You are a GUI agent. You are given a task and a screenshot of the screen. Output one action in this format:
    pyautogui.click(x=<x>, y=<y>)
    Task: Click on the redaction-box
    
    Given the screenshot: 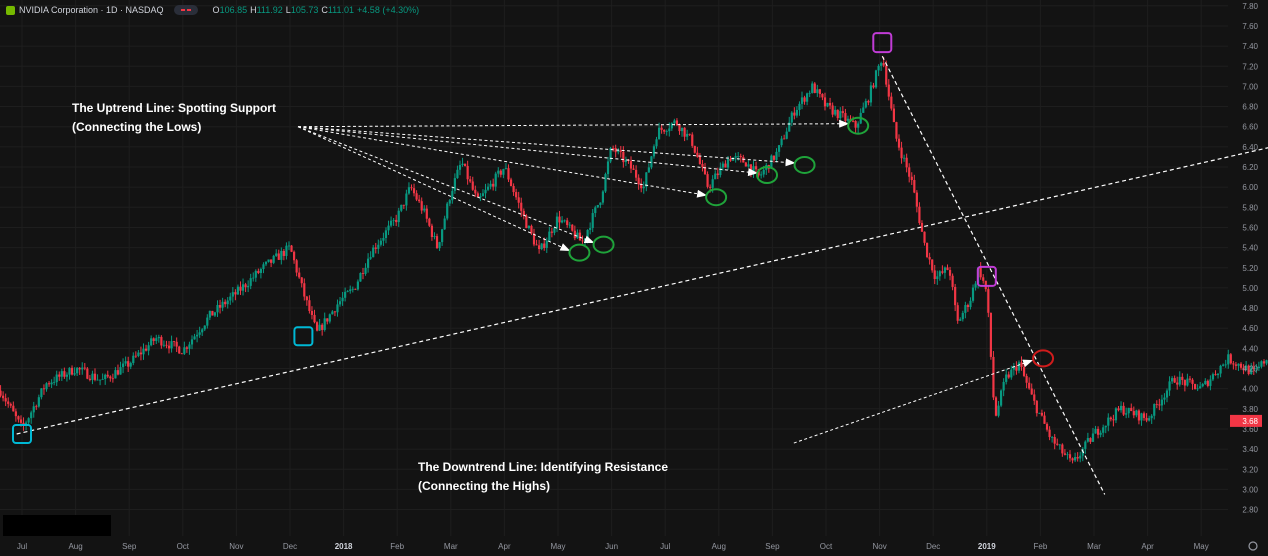 What is the action you would take?
    pyautogui.click(x=57, y=525)
    